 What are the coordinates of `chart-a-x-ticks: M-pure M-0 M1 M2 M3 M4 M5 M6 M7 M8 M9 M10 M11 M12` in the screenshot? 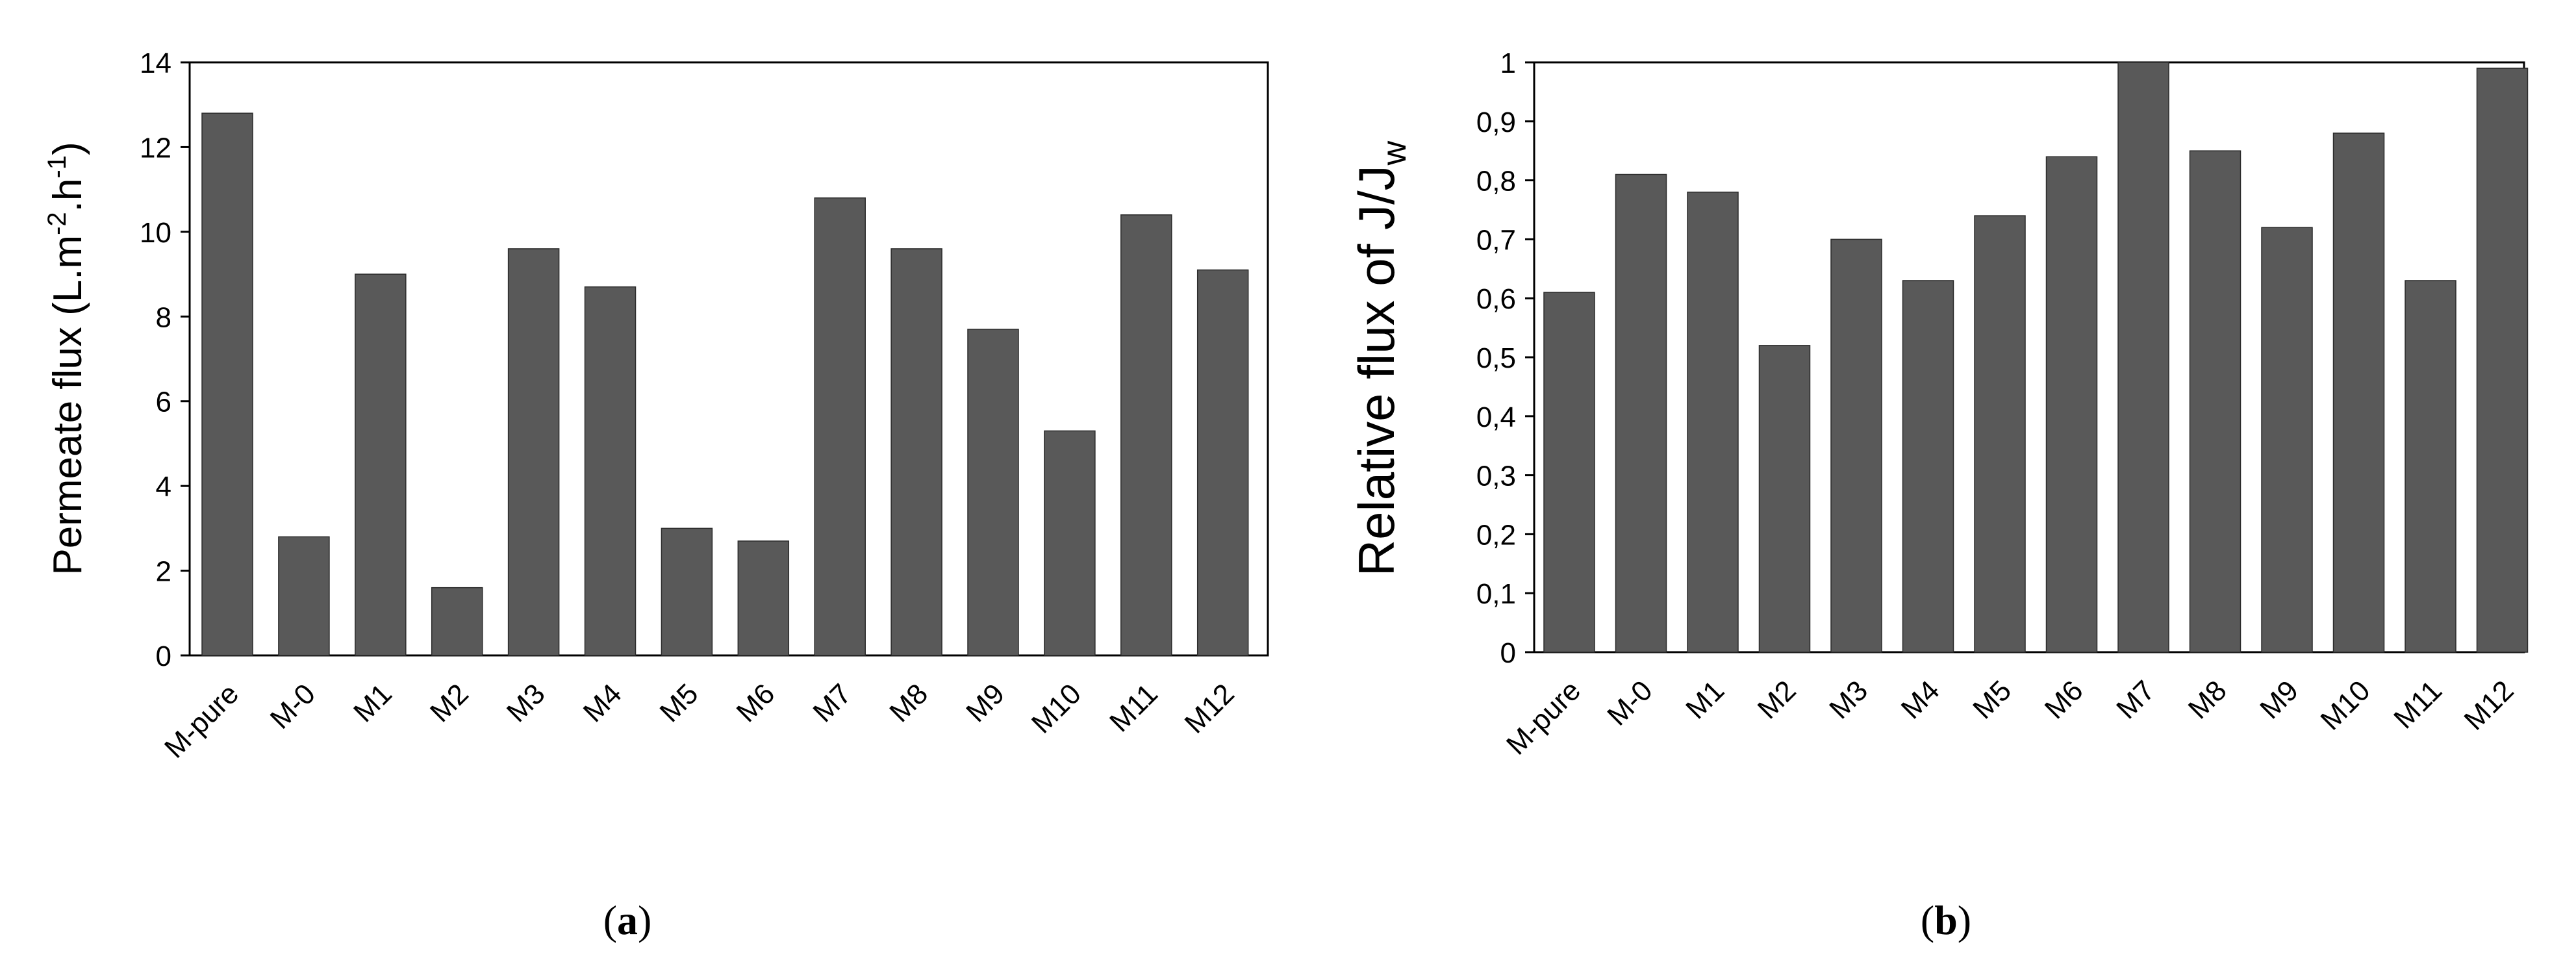 It's located at (699, 720).